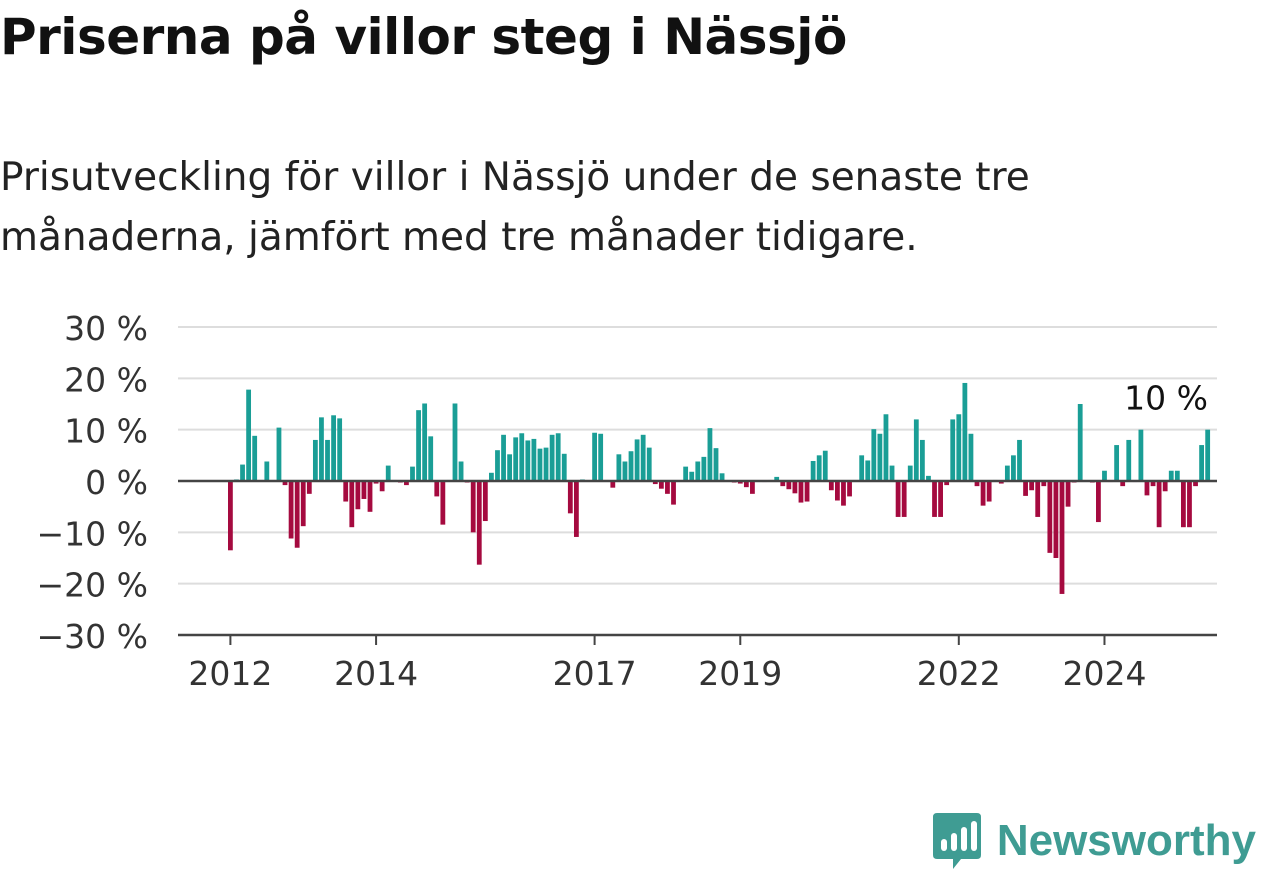 The height and width of the screenshot is (879, 1262). What do you see at coordinates (106, 379) in the screenshot?
I see `y-tick-label: 20 %` at bounding box center [106, 379].